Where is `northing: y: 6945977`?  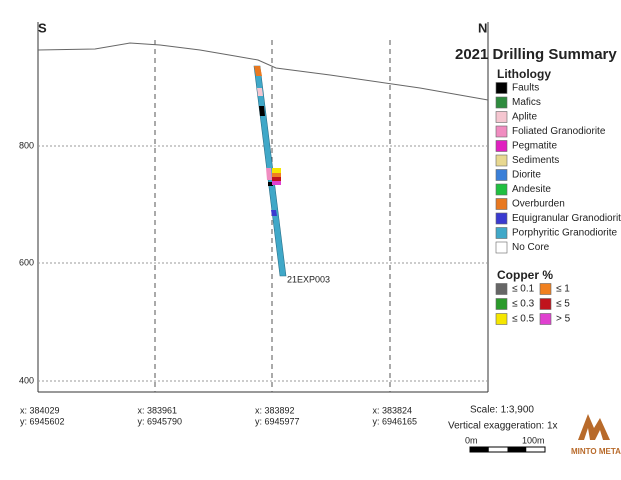
northing: y: 6945977 is located at coordinates (277, 421).